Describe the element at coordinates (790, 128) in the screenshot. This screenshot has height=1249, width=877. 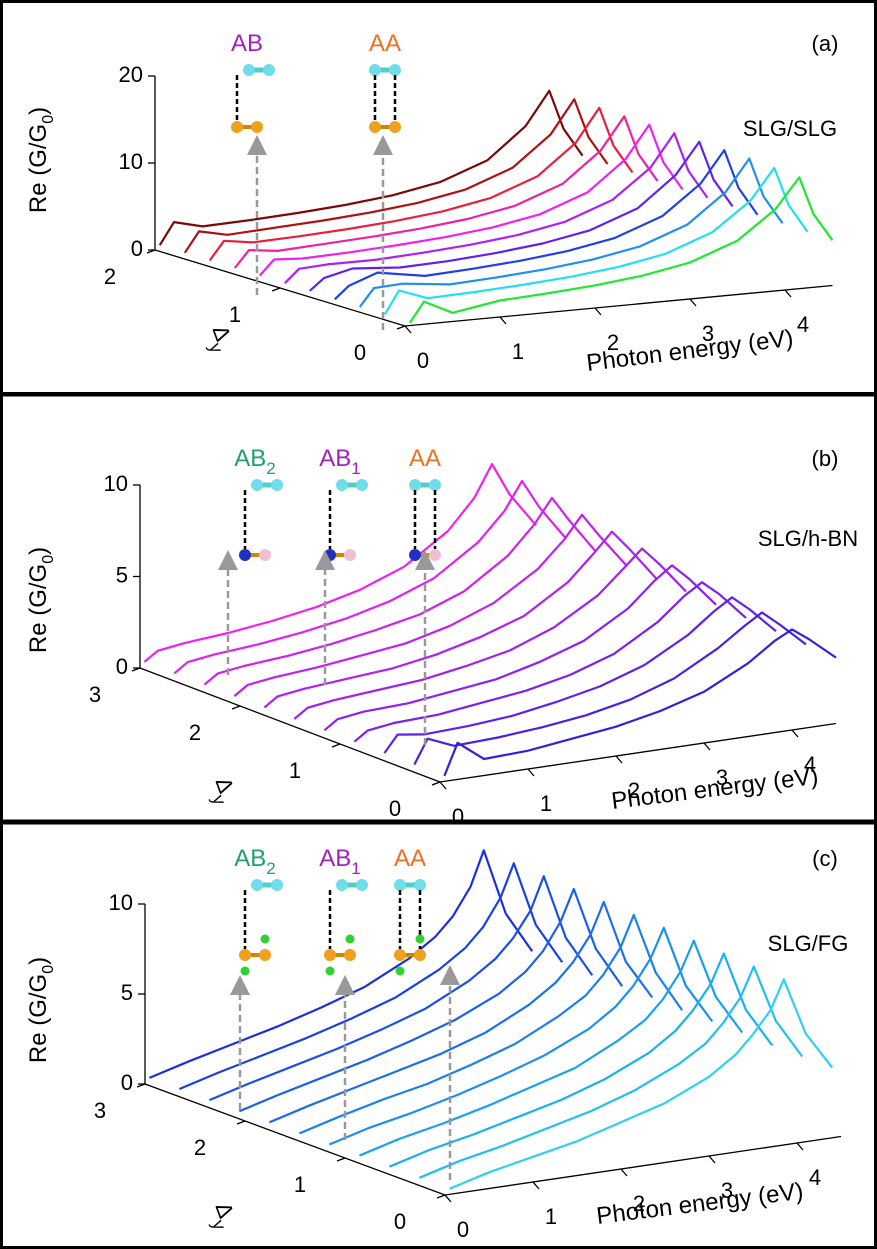
I see `system-label: SLG/SLG` at that location.